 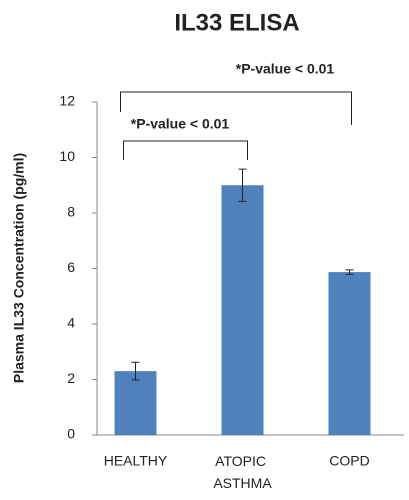 What do you see at coordinates (19, 268) in the screenshot?
I see `y-axis-label: Plasma IL33 Concentration (pg/ml)` at bounding box center [19, 268].